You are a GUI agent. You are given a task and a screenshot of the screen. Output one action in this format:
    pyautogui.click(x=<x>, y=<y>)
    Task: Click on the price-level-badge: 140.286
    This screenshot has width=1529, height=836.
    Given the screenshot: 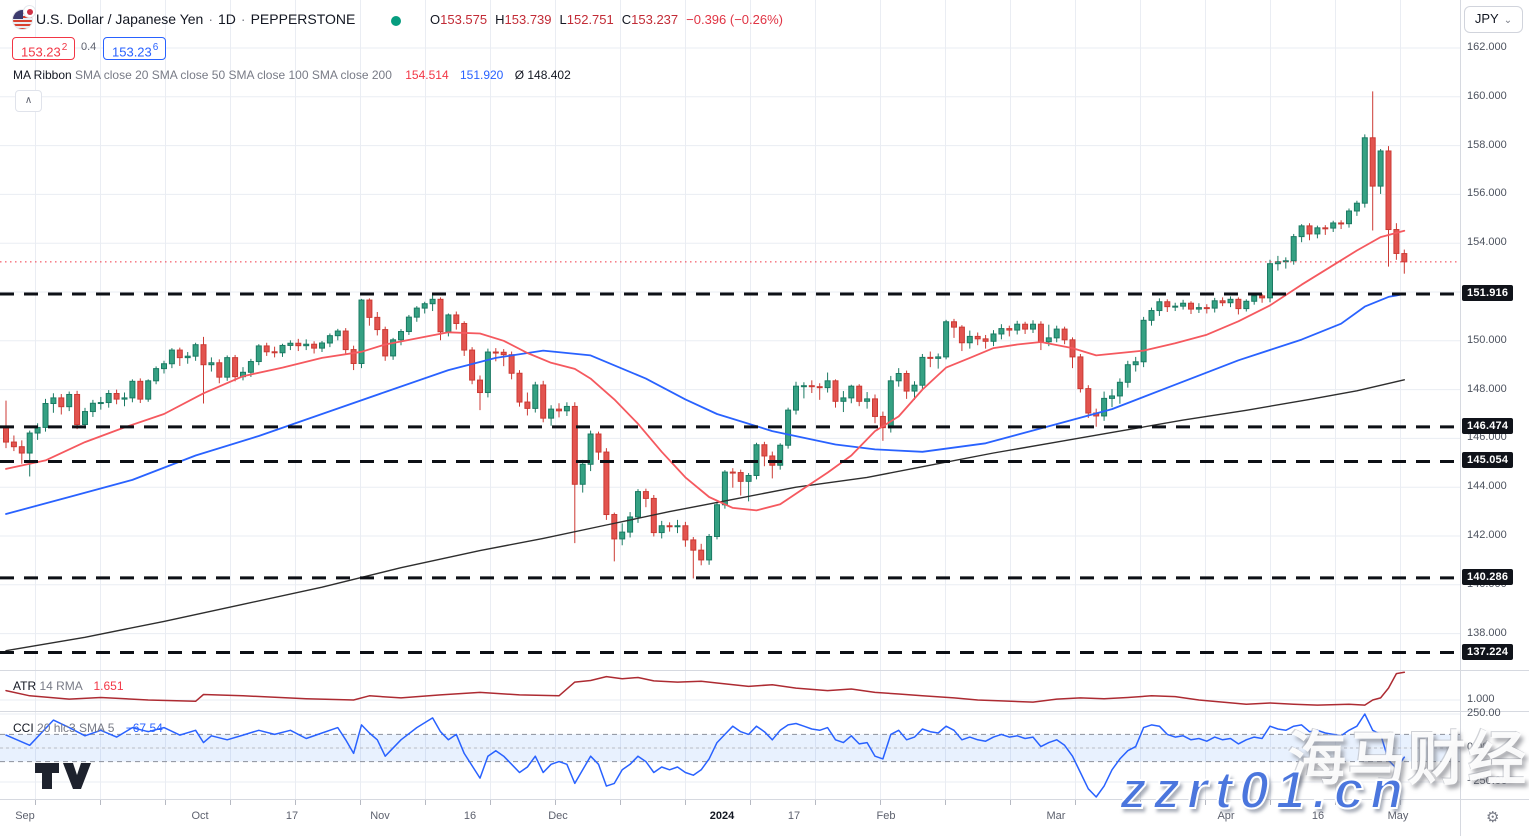 What is the action you would take?
    pyautogui.click(x=1488, y=576)
    